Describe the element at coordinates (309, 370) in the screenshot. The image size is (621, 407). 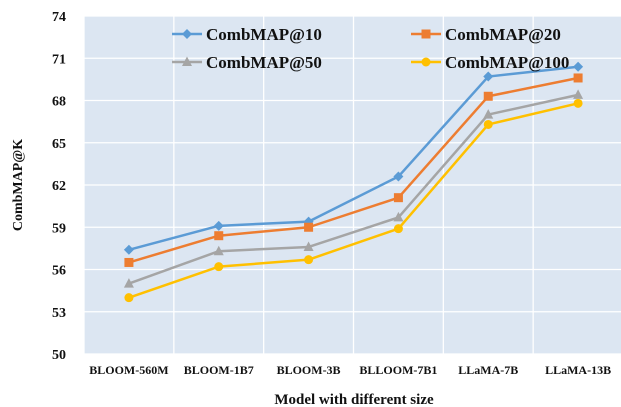
I see `x-tick-label: BLOOM-3B` at that location.